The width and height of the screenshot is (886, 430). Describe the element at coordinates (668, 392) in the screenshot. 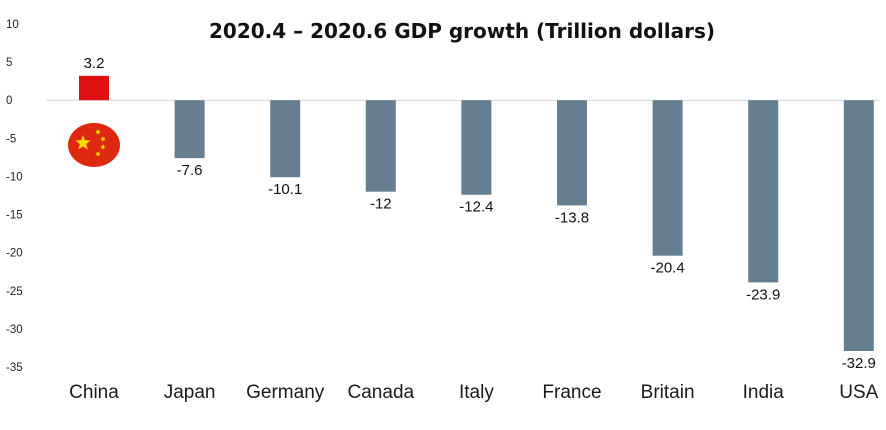

I see `category-label-britain: Britain` at that location.